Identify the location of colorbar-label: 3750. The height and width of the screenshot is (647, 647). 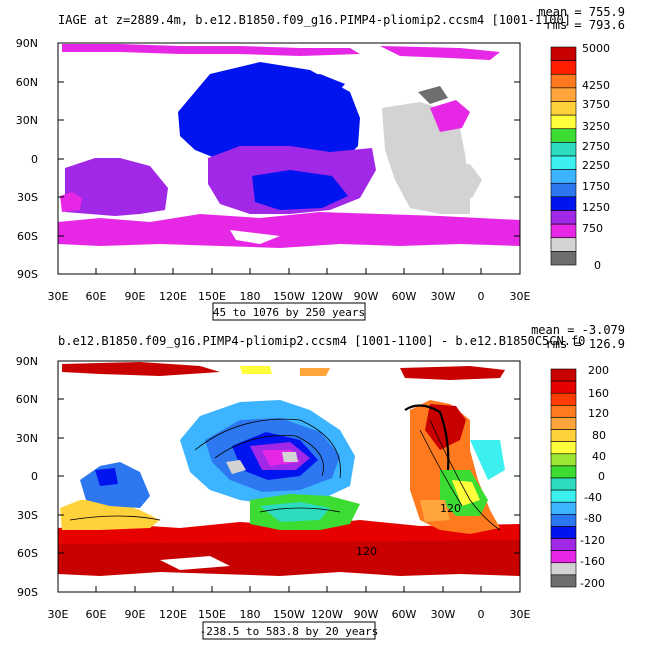
(596, 104).